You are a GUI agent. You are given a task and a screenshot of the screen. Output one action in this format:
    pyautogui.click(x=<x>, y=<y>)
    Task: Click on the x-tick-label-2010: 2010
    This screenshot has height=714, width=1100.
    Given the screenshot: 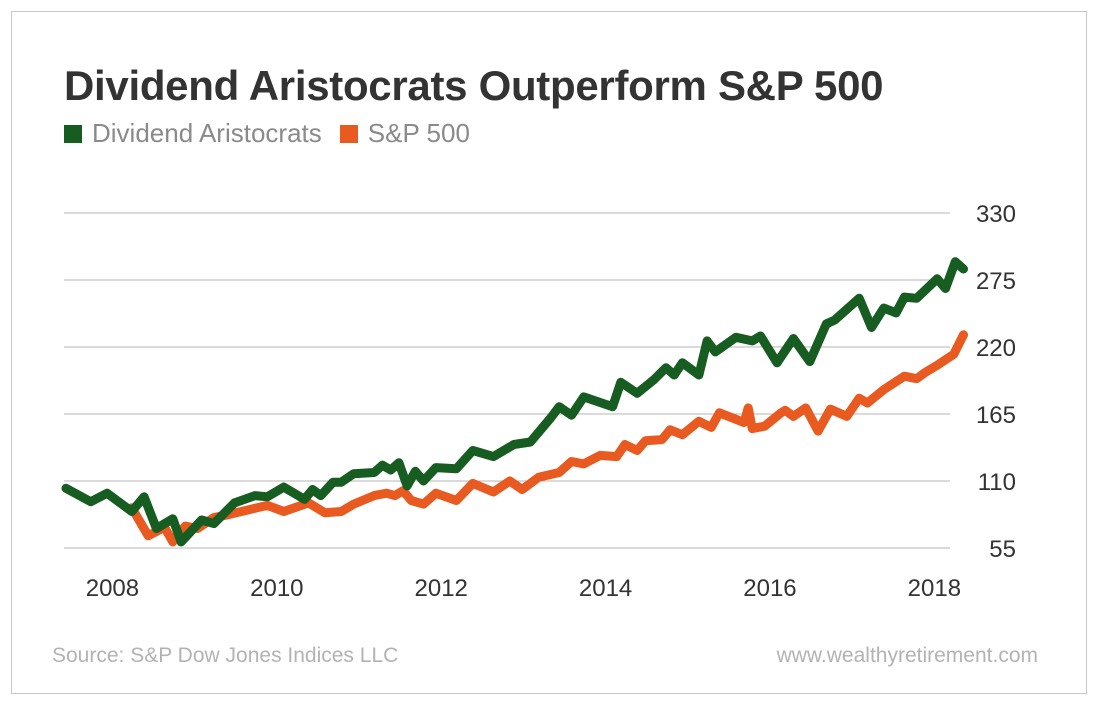 What is the action you would take?
    pyautogui.click(x=276, y=588)
    